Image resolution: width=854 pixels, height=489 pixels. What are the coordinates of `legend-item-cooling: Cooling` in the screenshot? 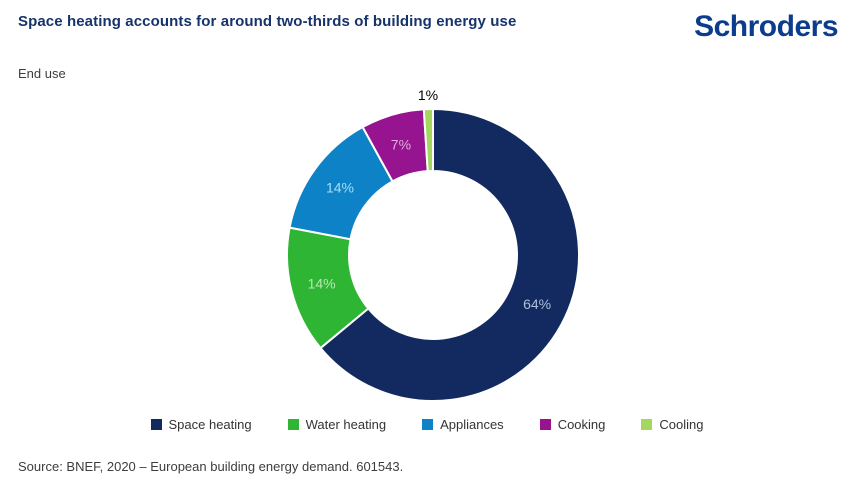 It's located at (672, 424).